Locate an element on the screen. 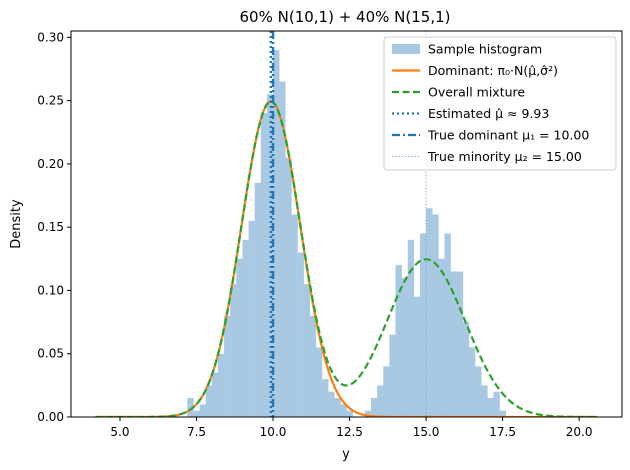 This screenshot has width=630, height=470. y-axis: 0.00 0.05 0.10 0.15 0.20 0.25 0.30 is located at coordinates (54, 227).